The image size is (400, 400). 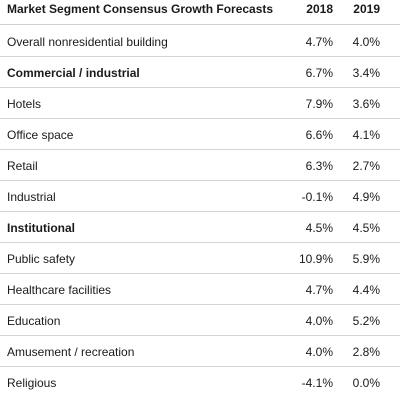 I want to click on segment-label: Healthcare facilities, so click(x=59, y=290).